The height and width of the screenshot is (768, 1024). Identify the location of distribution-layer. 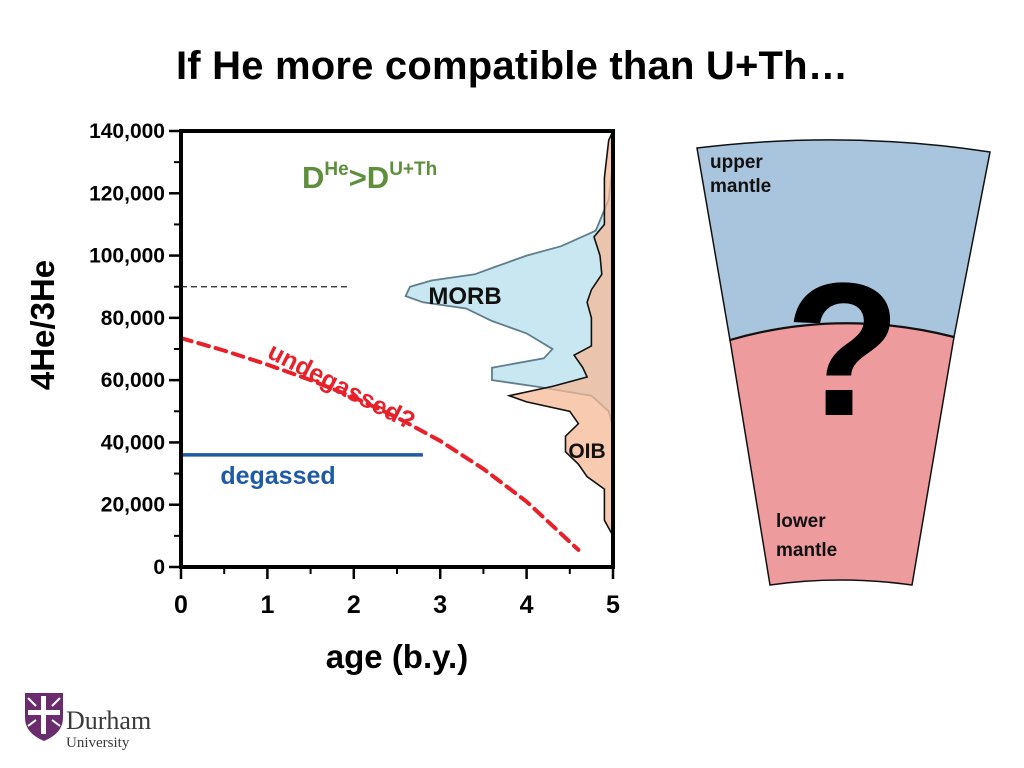
(509, 348).